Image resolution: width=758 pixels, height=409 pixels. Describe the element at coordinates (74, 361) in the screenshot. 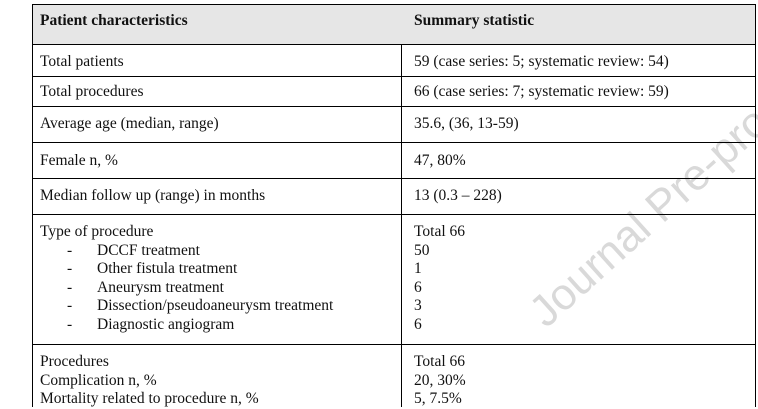

I see `procedures-label: Procedures` at that location.